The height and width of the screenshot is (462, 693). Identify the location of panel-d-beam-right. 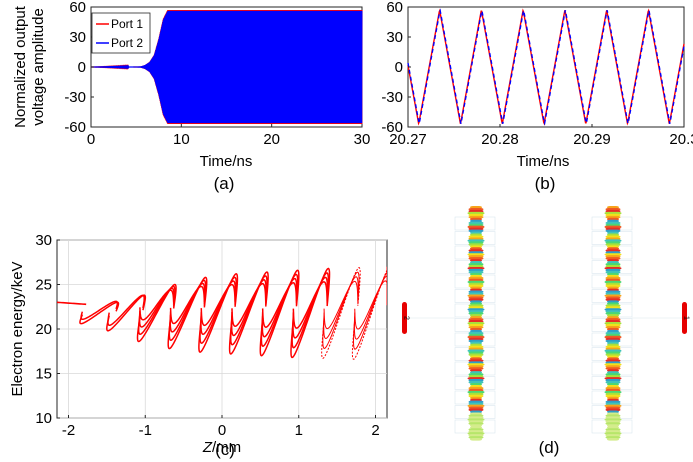
(613, 323).